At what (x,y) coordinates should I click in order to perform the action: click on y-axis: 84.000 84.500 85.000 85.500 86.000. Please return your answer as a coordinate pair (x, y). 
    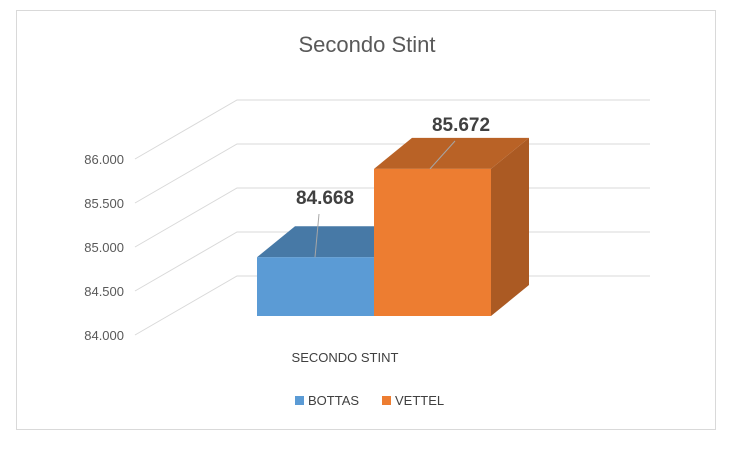
    Looking at the image, I should click on (104, 247).